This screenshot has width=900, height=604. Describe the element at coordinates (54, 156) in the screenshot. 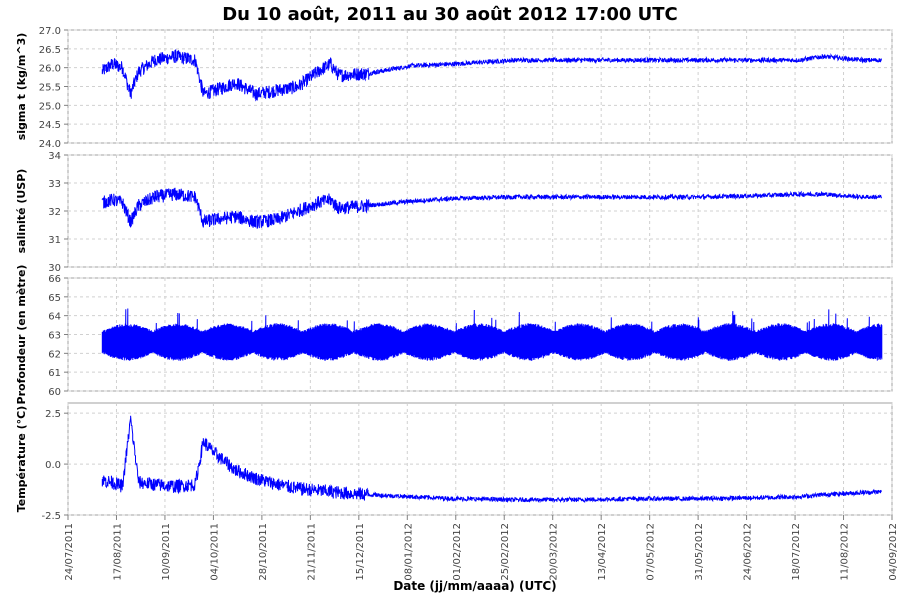

I see `y-tick-label: 34` at that location.